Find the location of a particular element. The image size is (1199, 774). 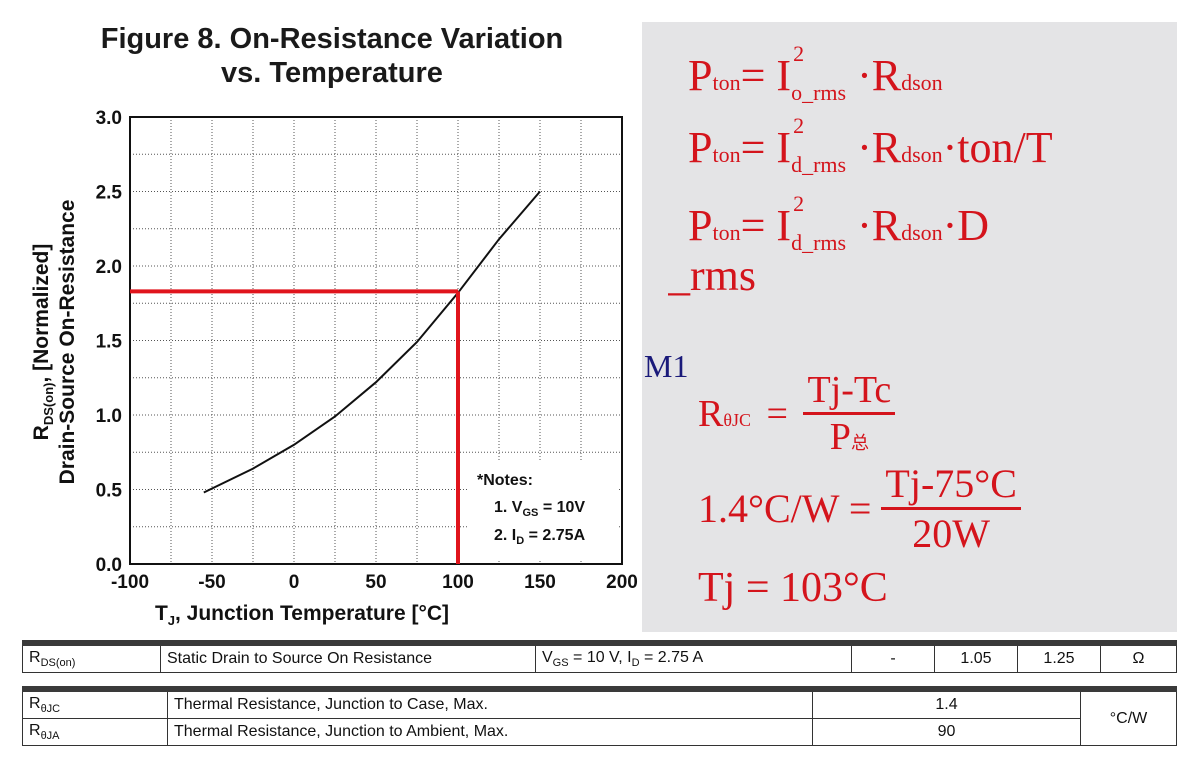

formula-r-theta-jc: RθJC = Tj-Tc P总 is located at coordinates (797, 413).